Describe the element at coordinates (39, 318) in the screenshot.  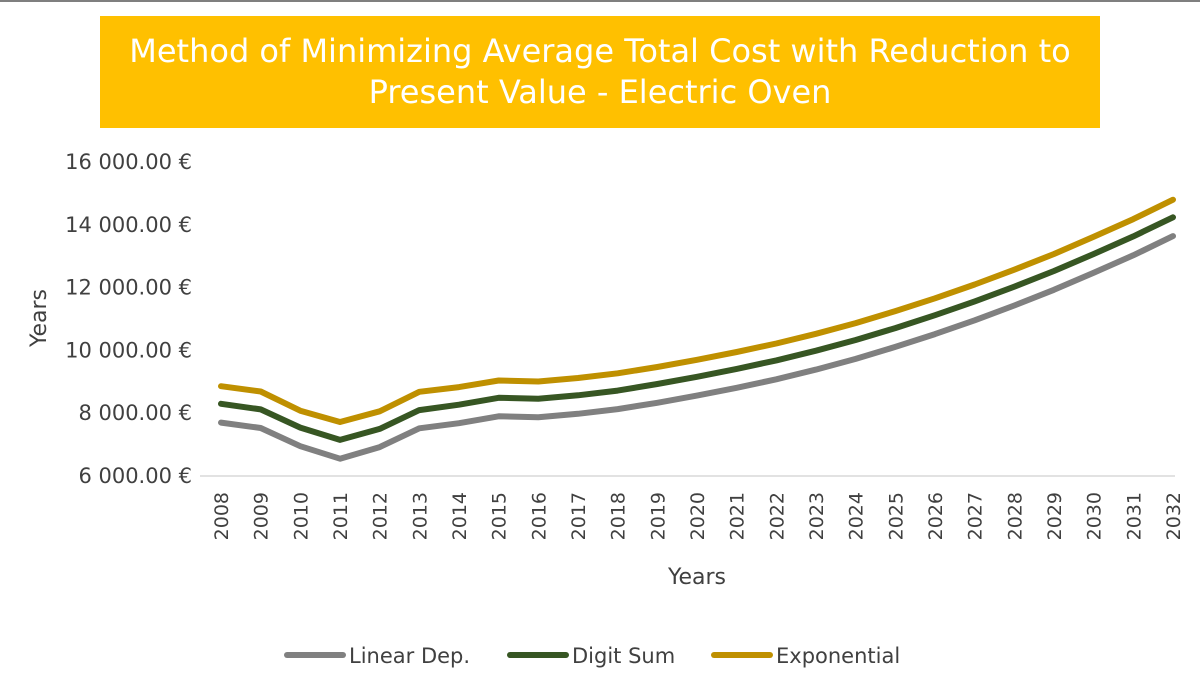
I see `y-axis-title: Years` at that location.